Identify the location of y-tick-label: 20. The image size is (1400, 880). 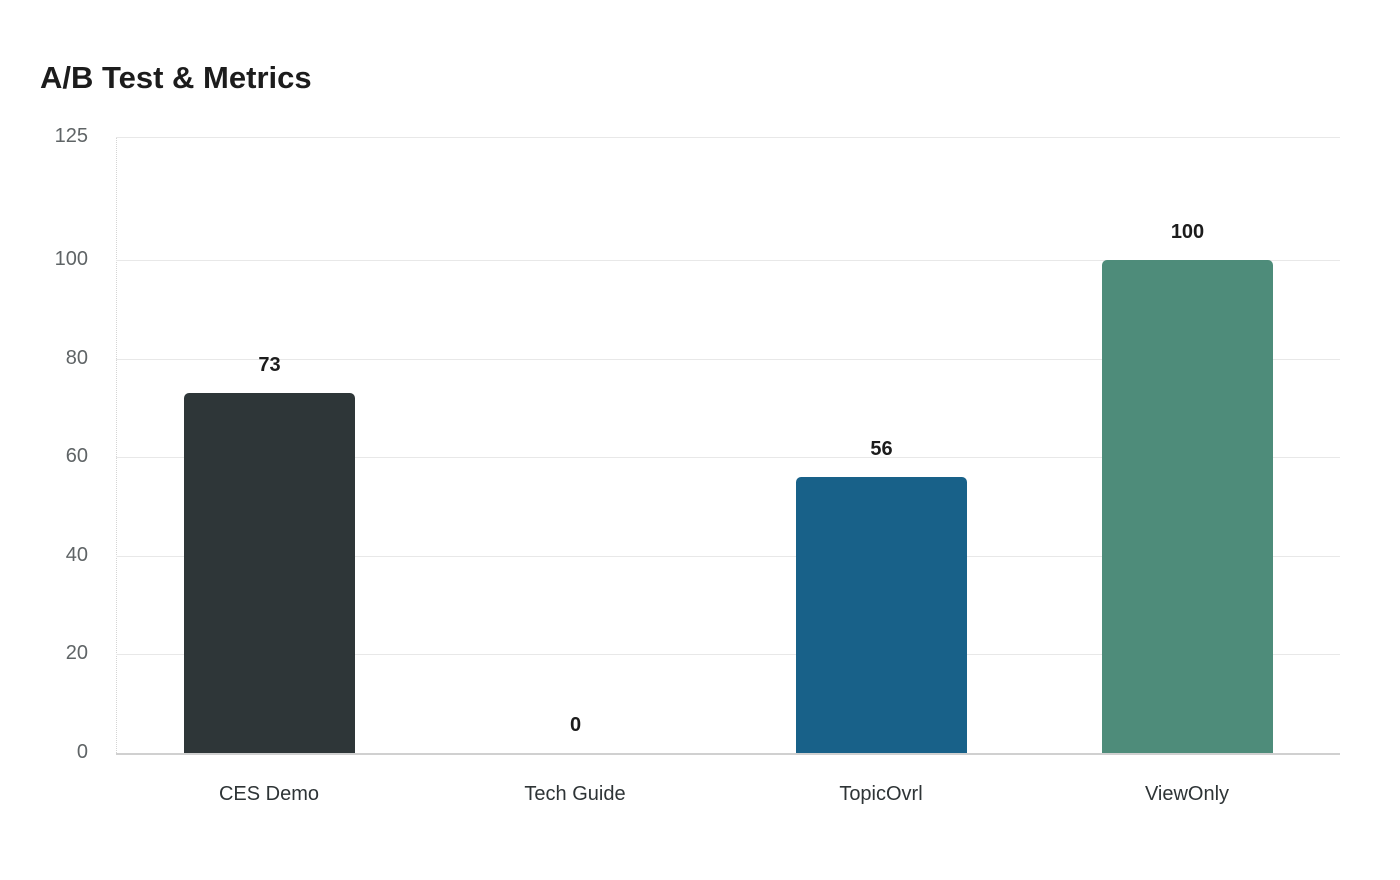
(76, 653).